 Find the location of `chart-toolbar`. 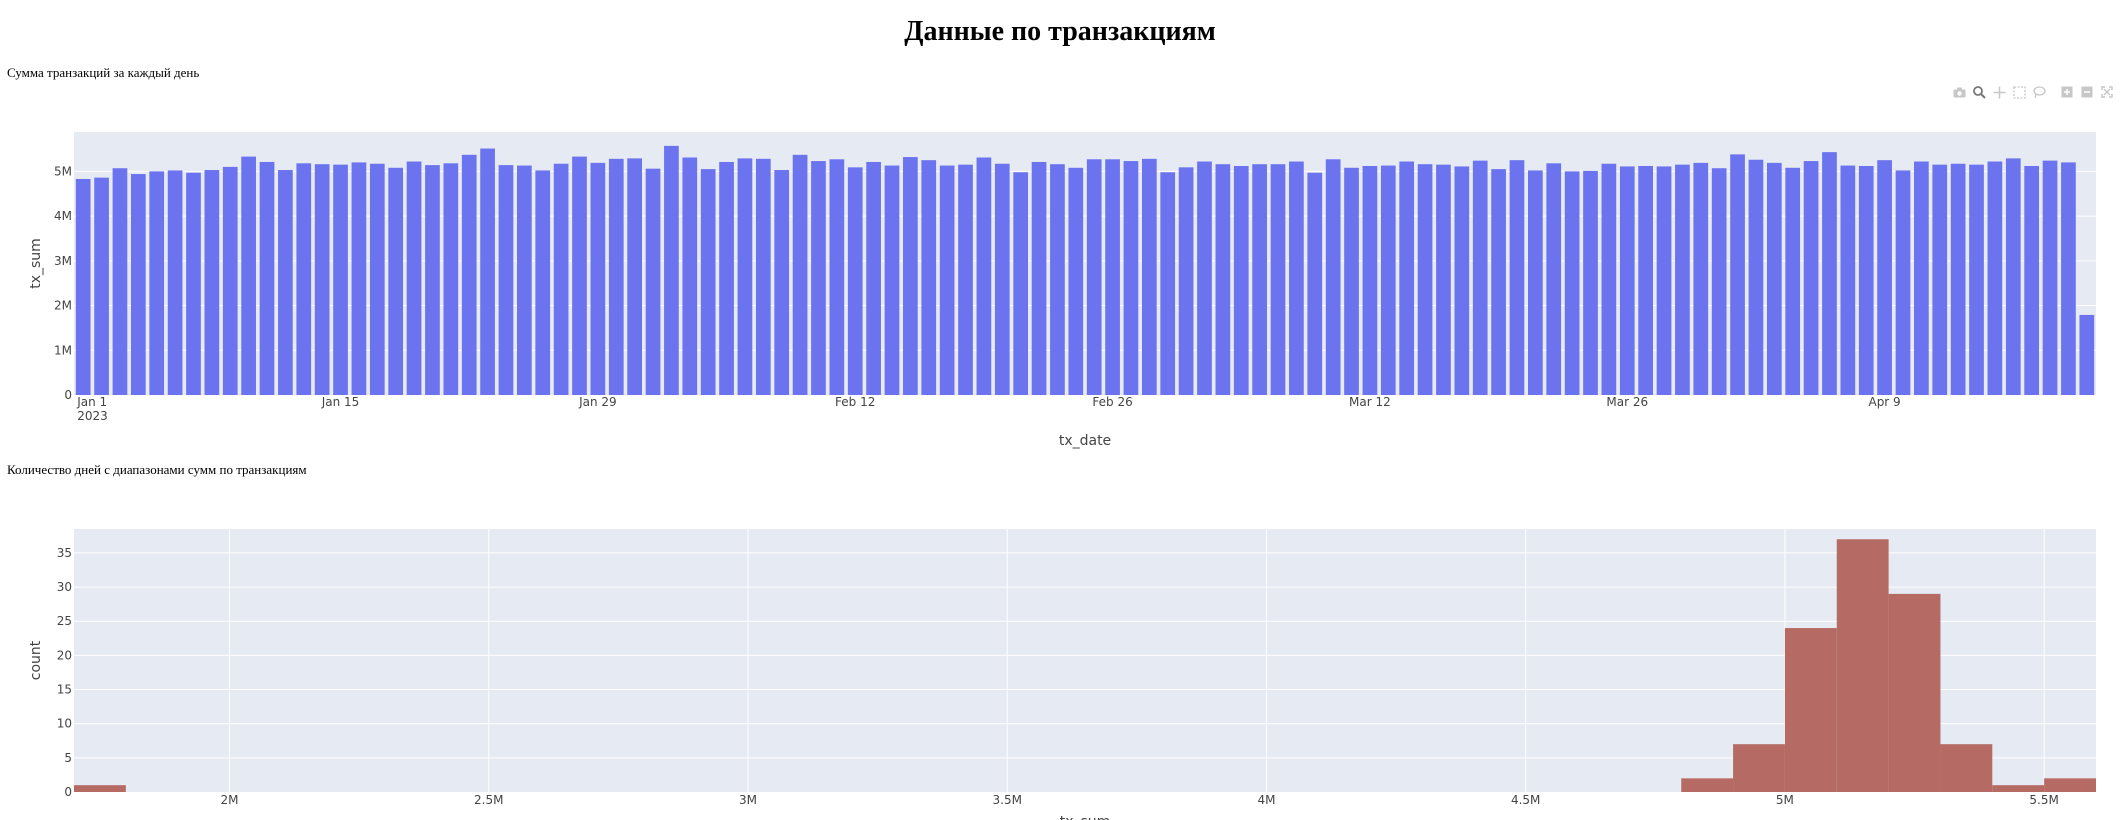

chart-toolbar is located at coordinates (2033, 92).